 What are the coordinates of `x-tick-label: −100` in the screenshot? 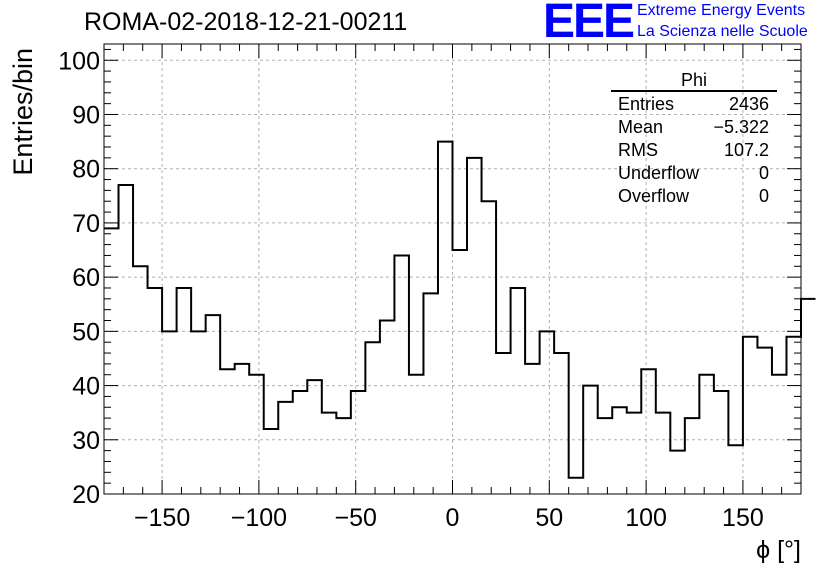 It's located at (259, 518).